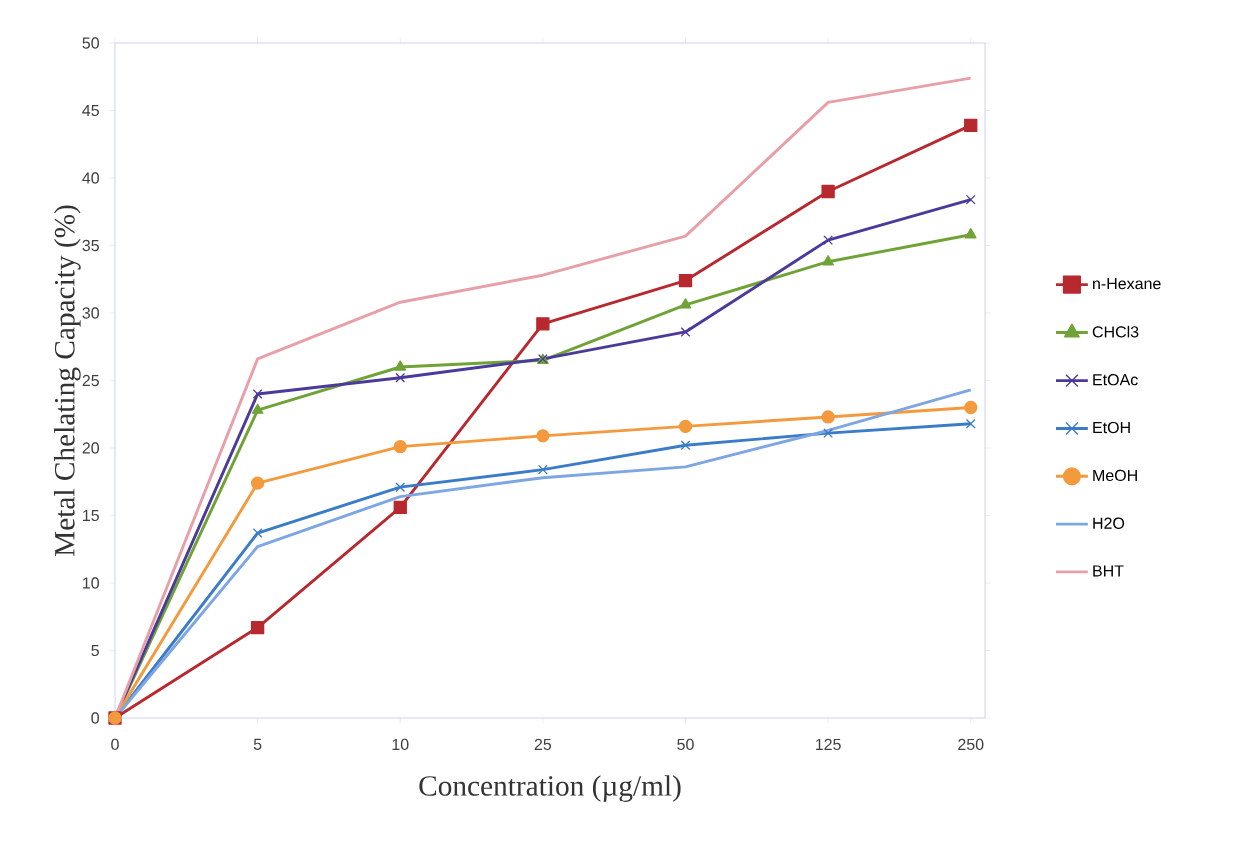 The height and width of the screenshot is (858, 1257). What do you see at coordinates (95, 650) in the screenshot?
I see `y-tick-label: 5` at bounding box center [95, 650].